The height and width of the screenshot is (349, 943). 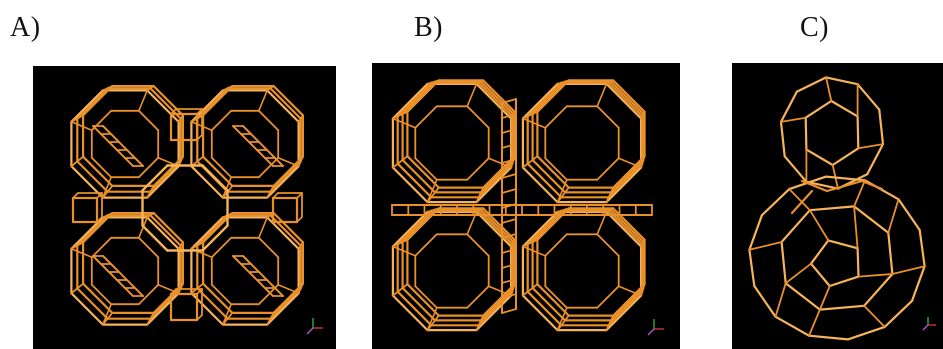 What do you see at coordinates (314, 326) in the screenshot?
I see `axis-triad-icon` at bounding box center [314, 326].